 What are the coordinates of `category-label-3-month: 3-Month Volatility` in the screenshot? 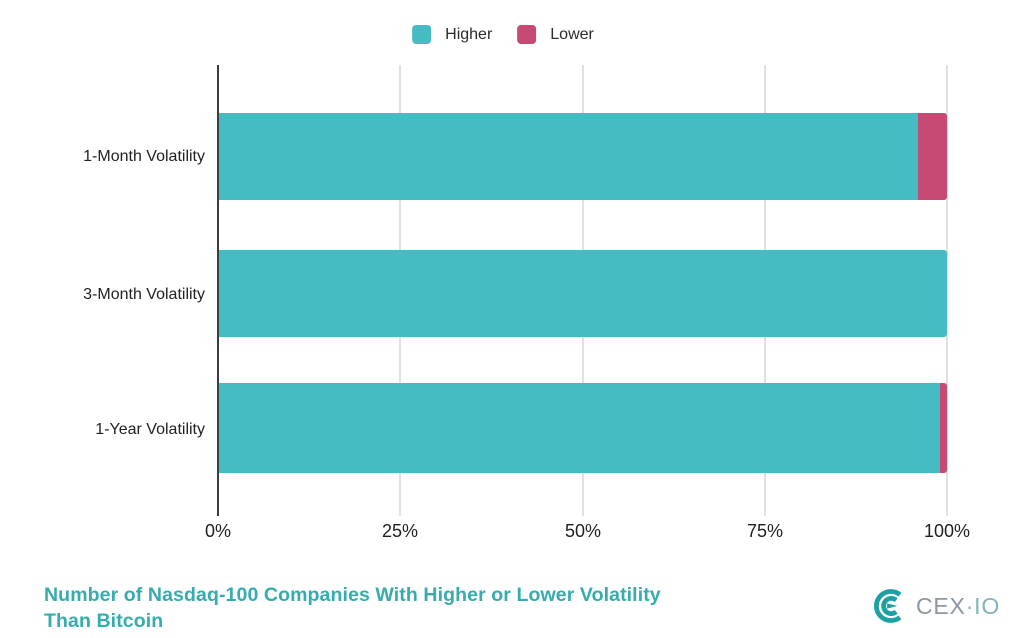 It's located at (144, 294).